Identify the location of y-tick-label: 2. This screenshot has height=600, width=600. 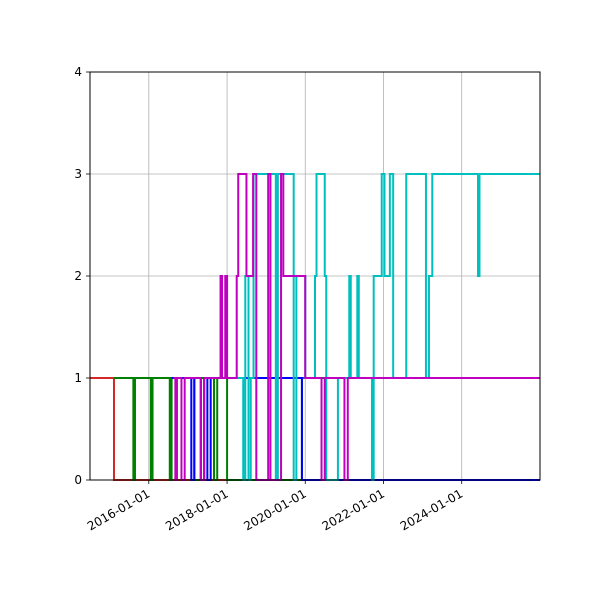
(78, 276).